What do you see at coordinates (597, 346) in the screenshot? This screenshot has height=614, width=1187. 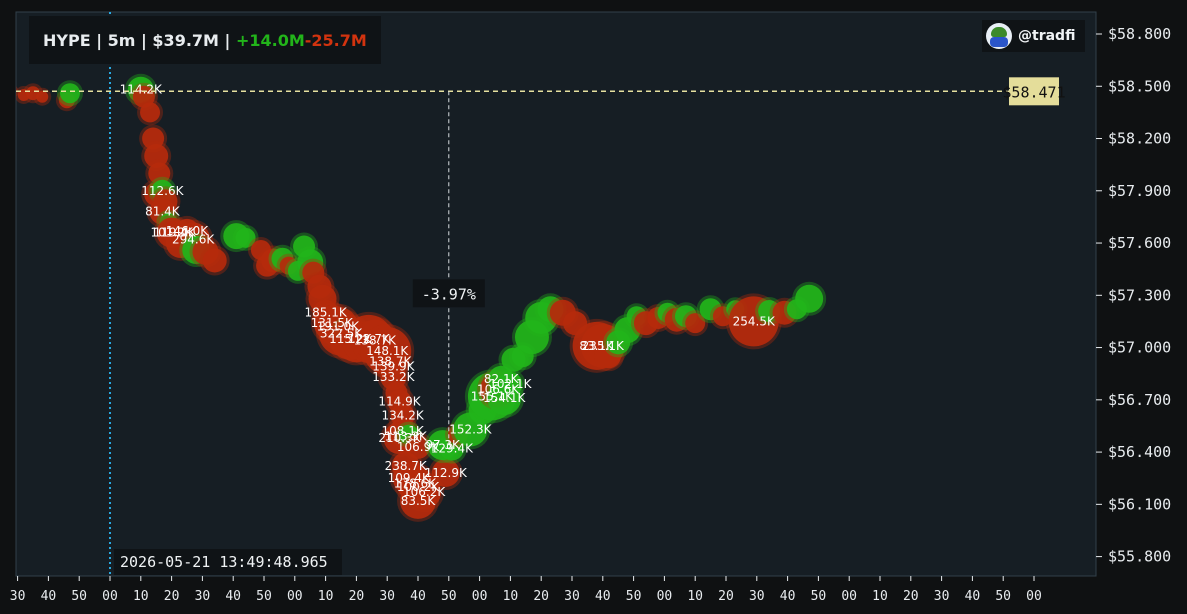 I see `trade-size-label: 83.1K` at bounding box center [597, 346].